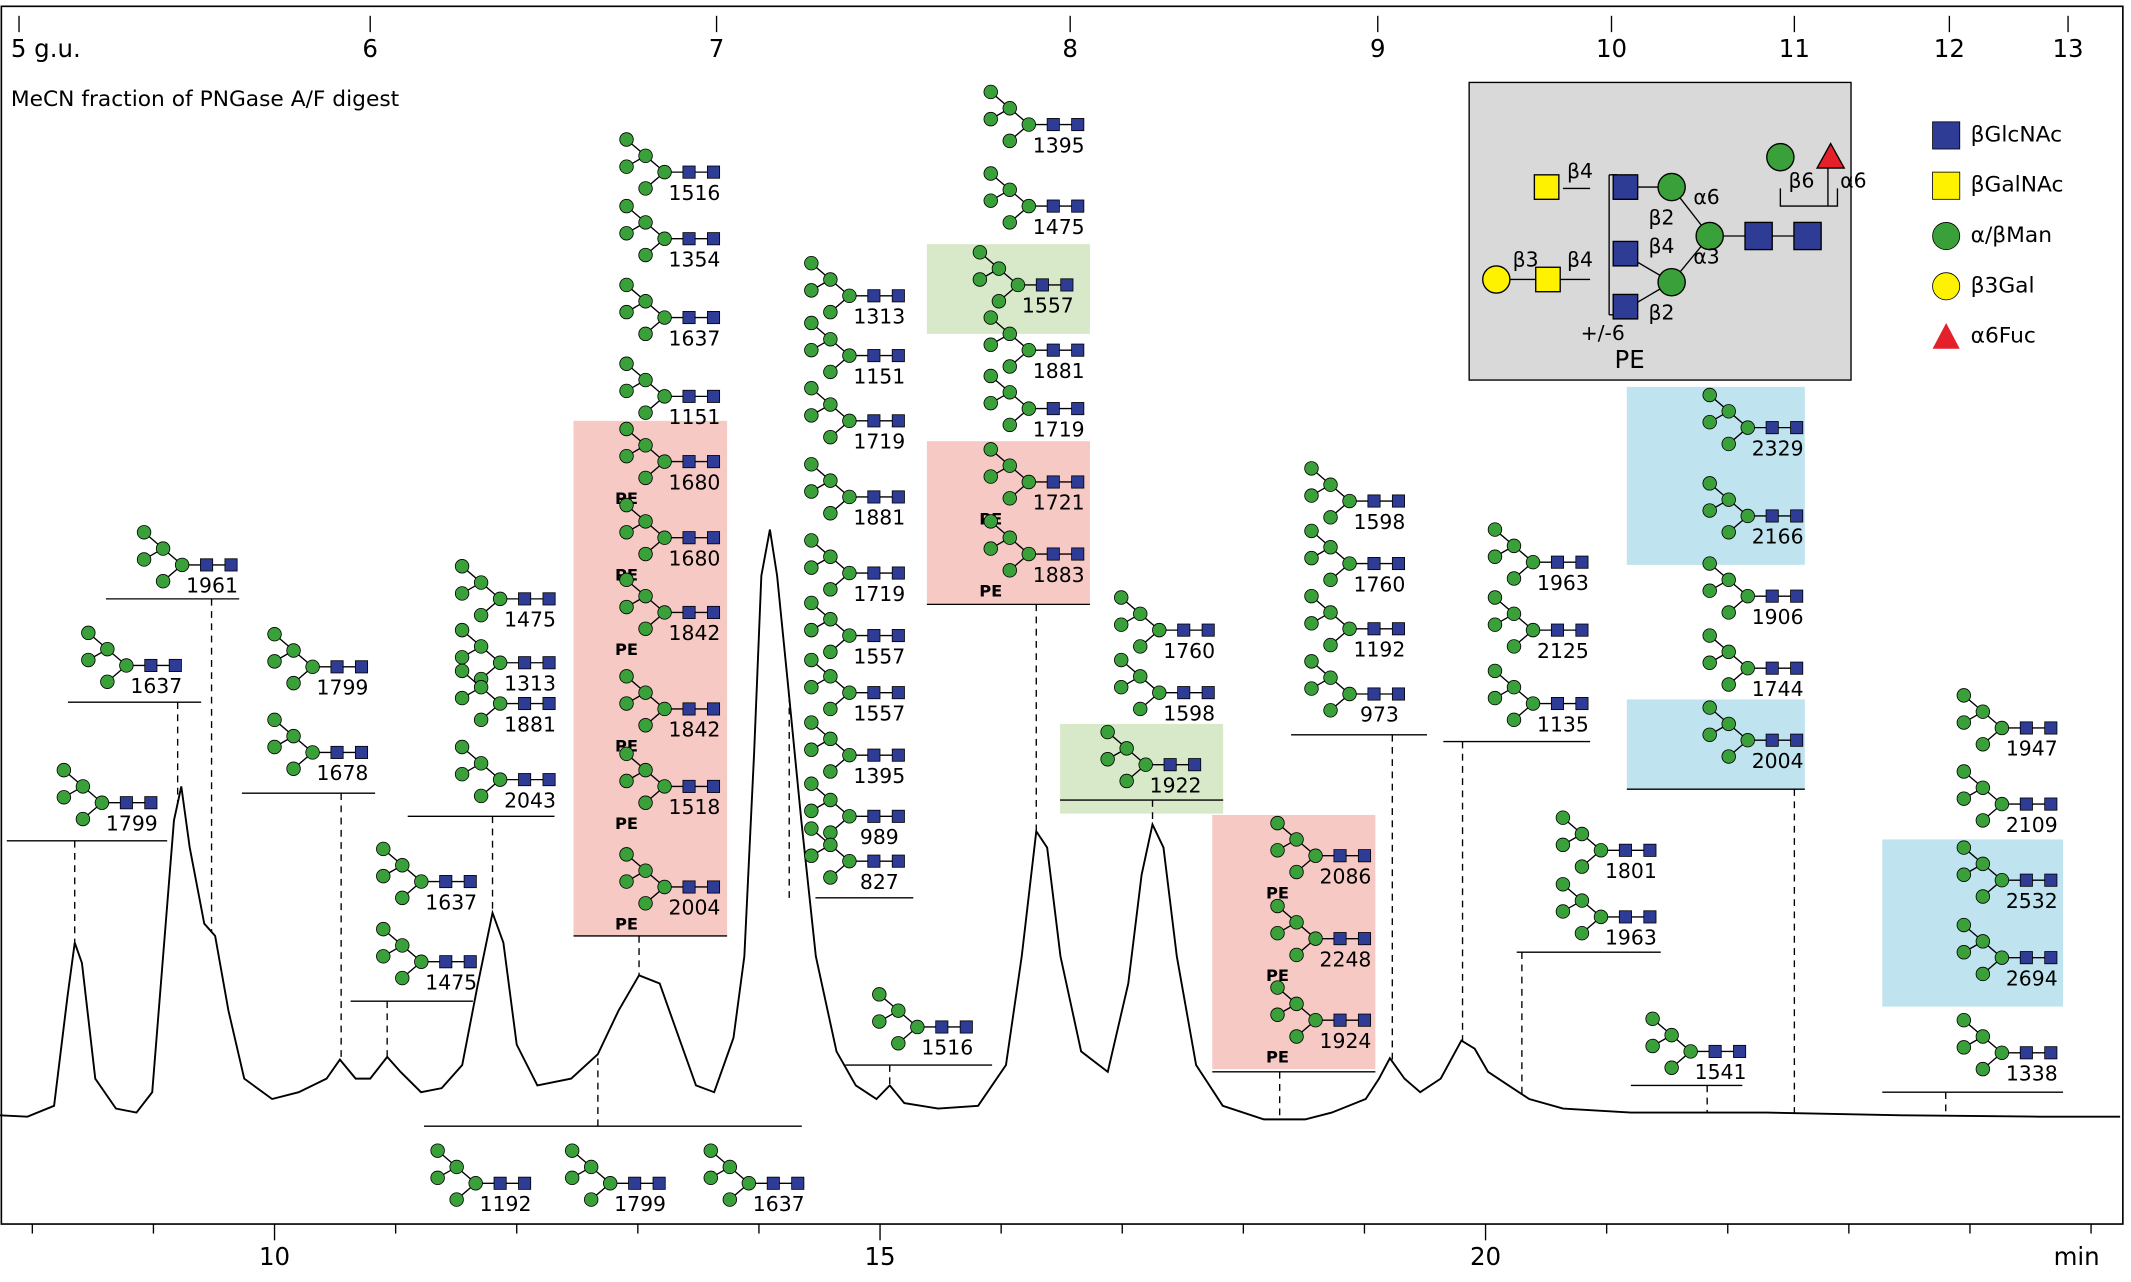  Describe the element at coordinates (1631, 871) in the screenshot. I see `glycan-label: 1801` at that location.